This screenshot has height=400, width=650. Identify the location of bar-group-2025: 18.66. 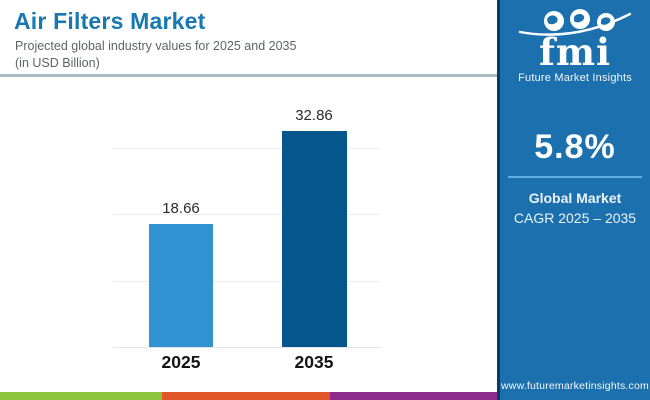
(181, 273).